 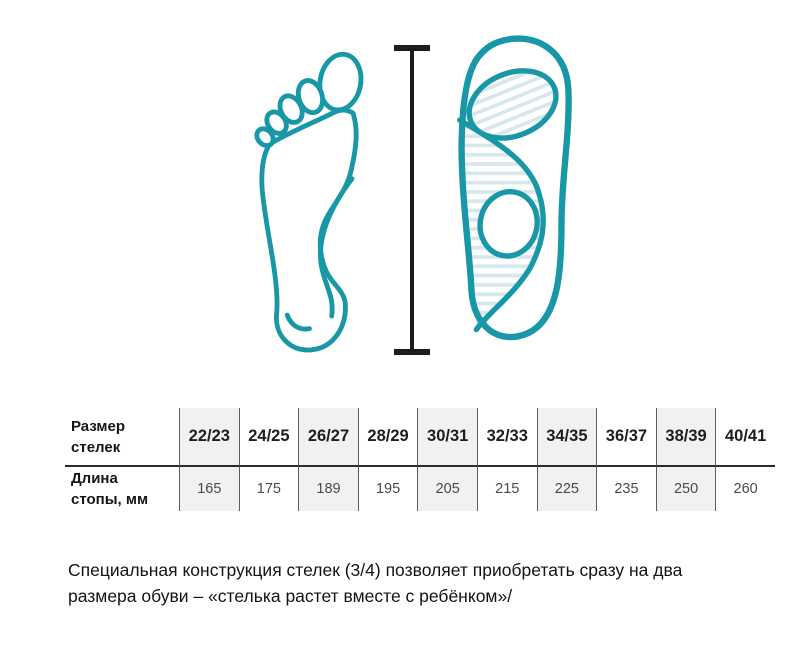 What do you see at coordinates (447, 489) in the screenshot?
I see `foot-length-value: 205` at bounding box center [447, 489].